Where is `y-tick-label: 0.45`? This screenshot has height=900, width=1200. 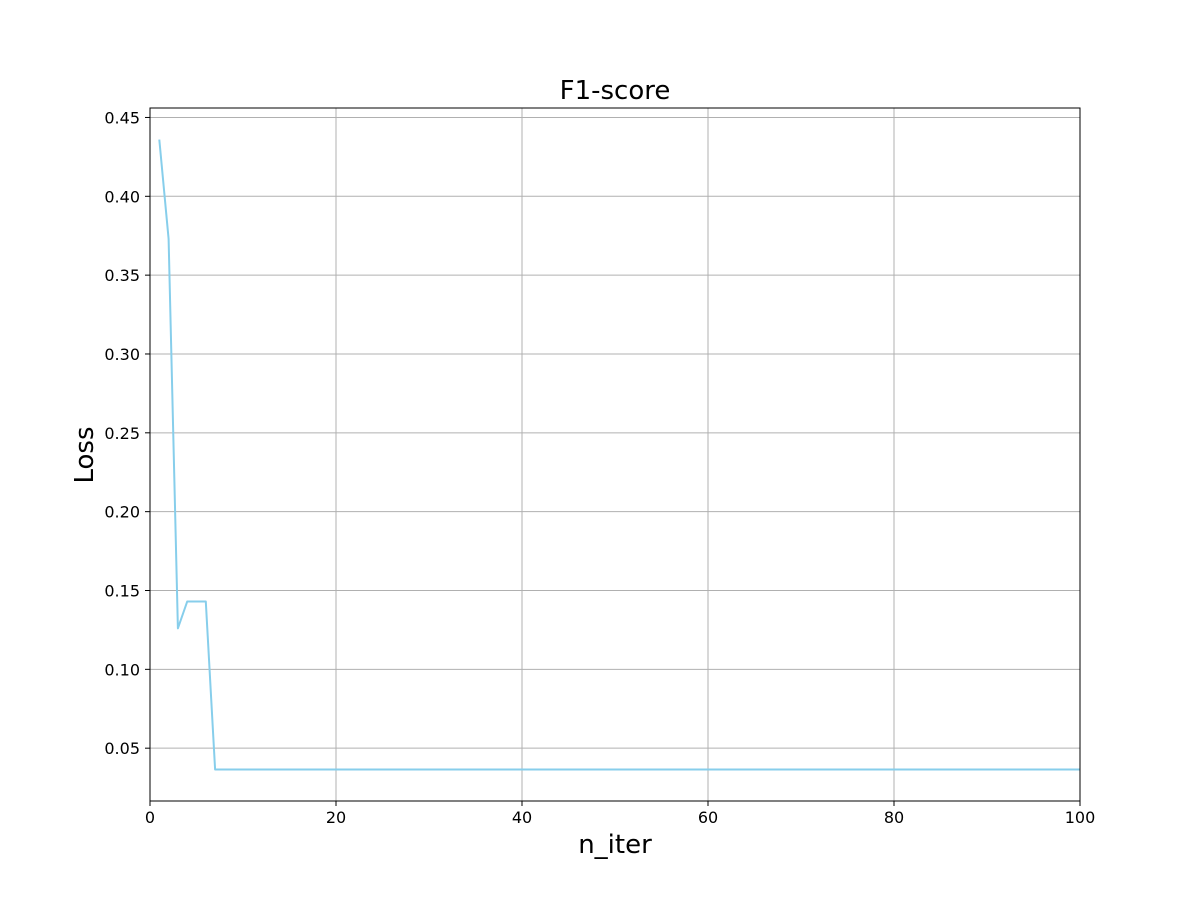 y-tick-label: 0.45 is located at coordinates (122, 117).